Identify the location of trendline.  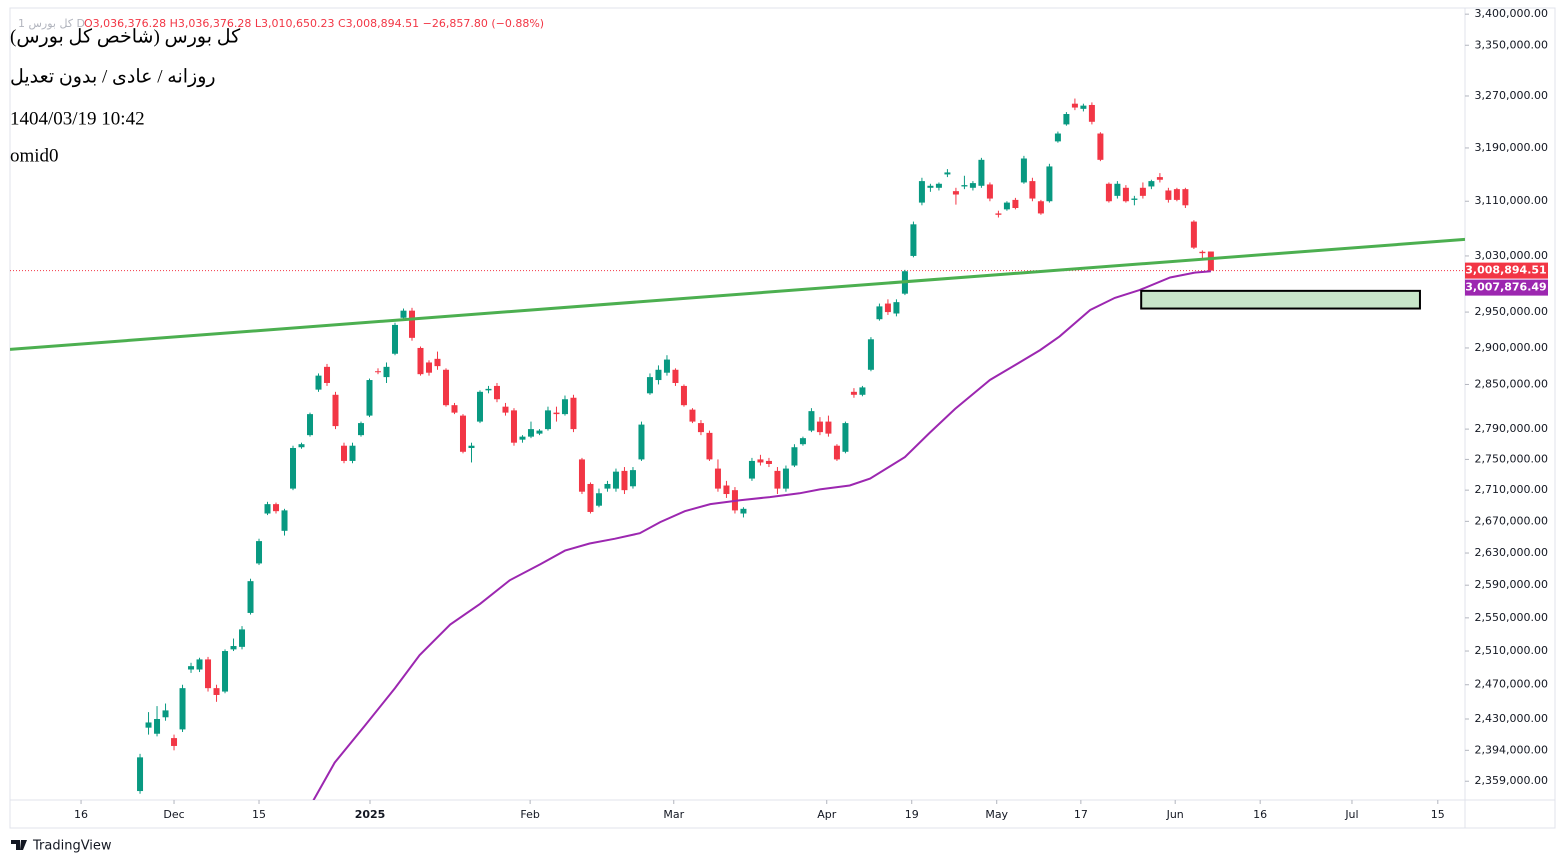
(737, 294).